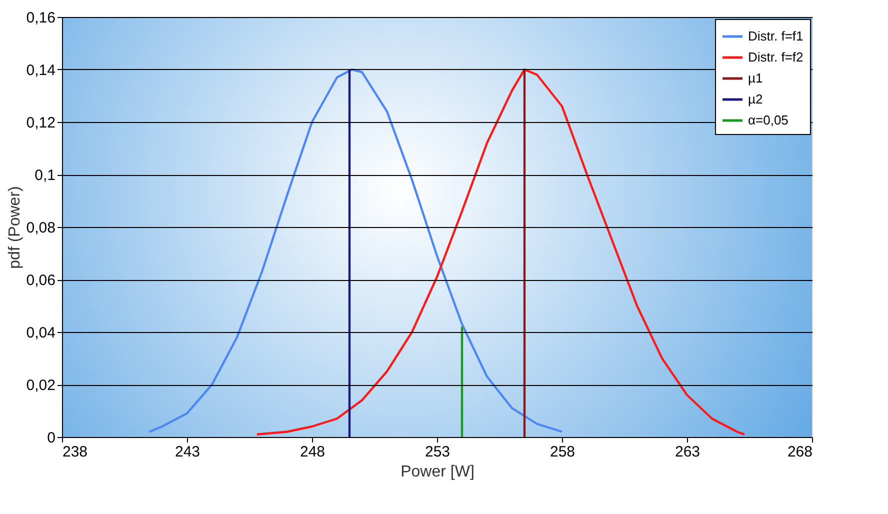 The width and height of the screenshot is (888, 514). What do you see at coordinates (776, 57) in the screenshot?
I see `legend-label: Distr. f=f2` at bounding box center [776, 57].